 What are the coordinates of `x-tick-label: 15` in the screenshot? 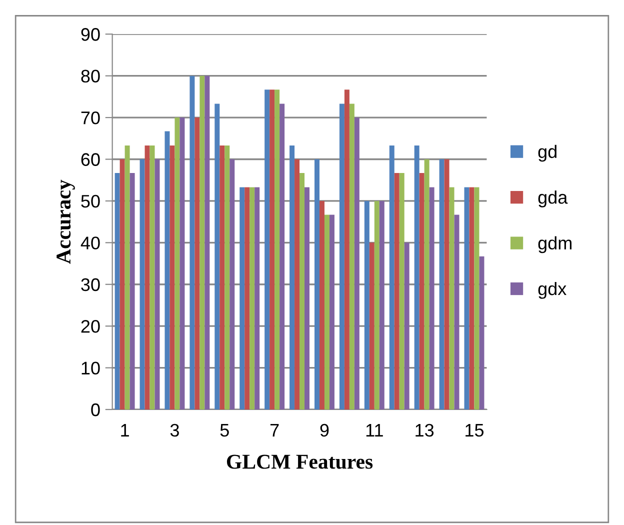 It's located at (475, 430).